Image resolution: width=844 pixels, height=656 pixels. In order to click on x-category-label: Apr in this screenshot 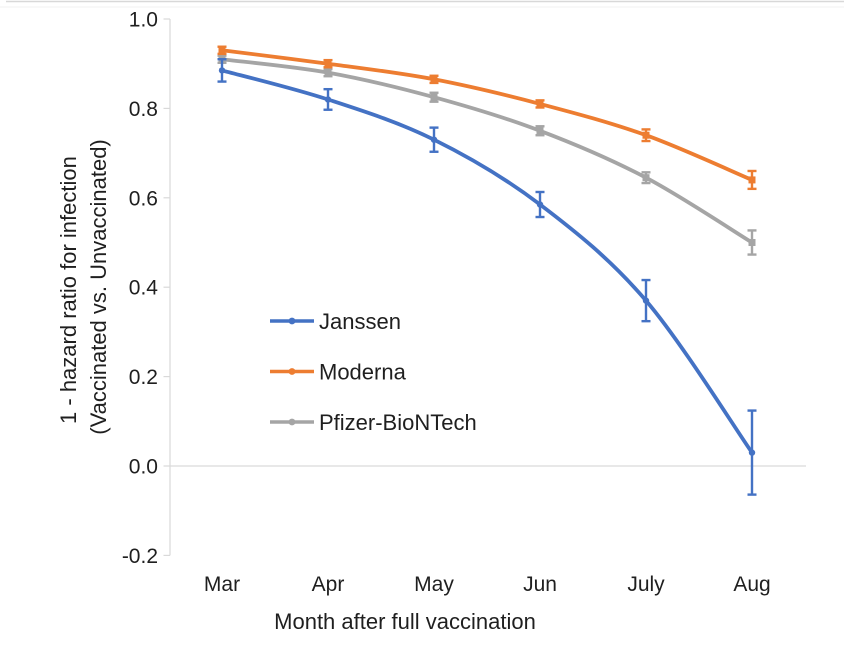, I will do `click(328, 584)`.